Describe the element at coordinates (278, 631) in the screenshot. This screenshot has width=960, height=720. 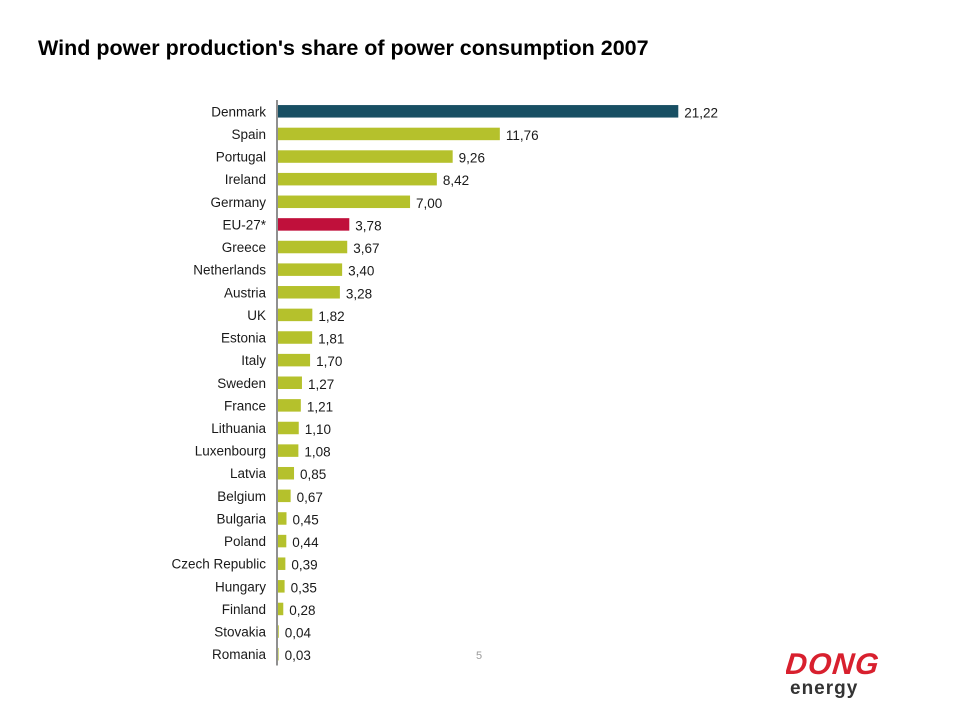
I see `bar-stovakia` at that location.